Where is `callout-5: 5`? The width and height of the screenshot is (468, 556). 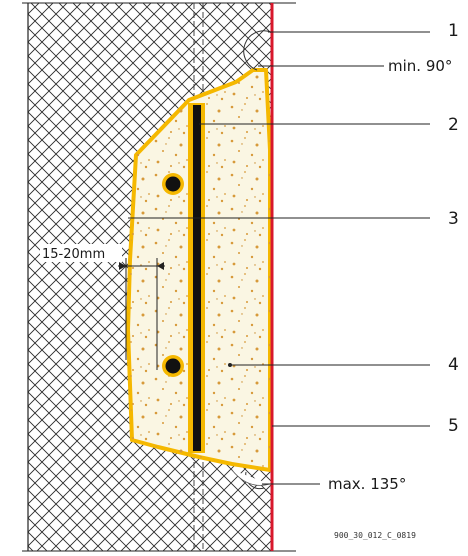 callout-5: 5 is located at coordinates (453, 426).